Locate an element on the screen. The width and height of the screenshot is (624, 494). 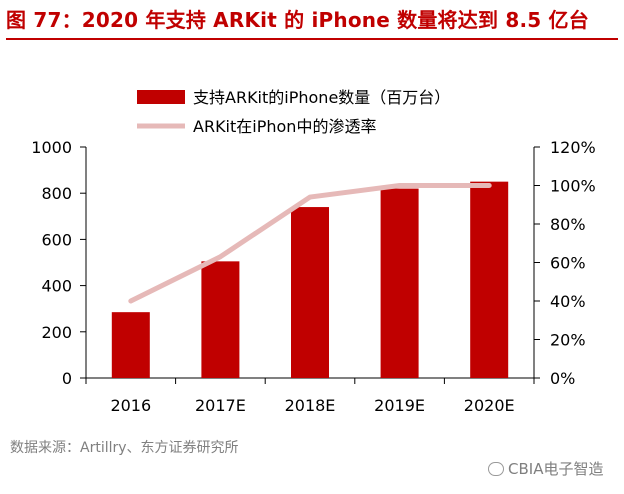
right-tick-label: 40% is located at coordinates (568, 301).